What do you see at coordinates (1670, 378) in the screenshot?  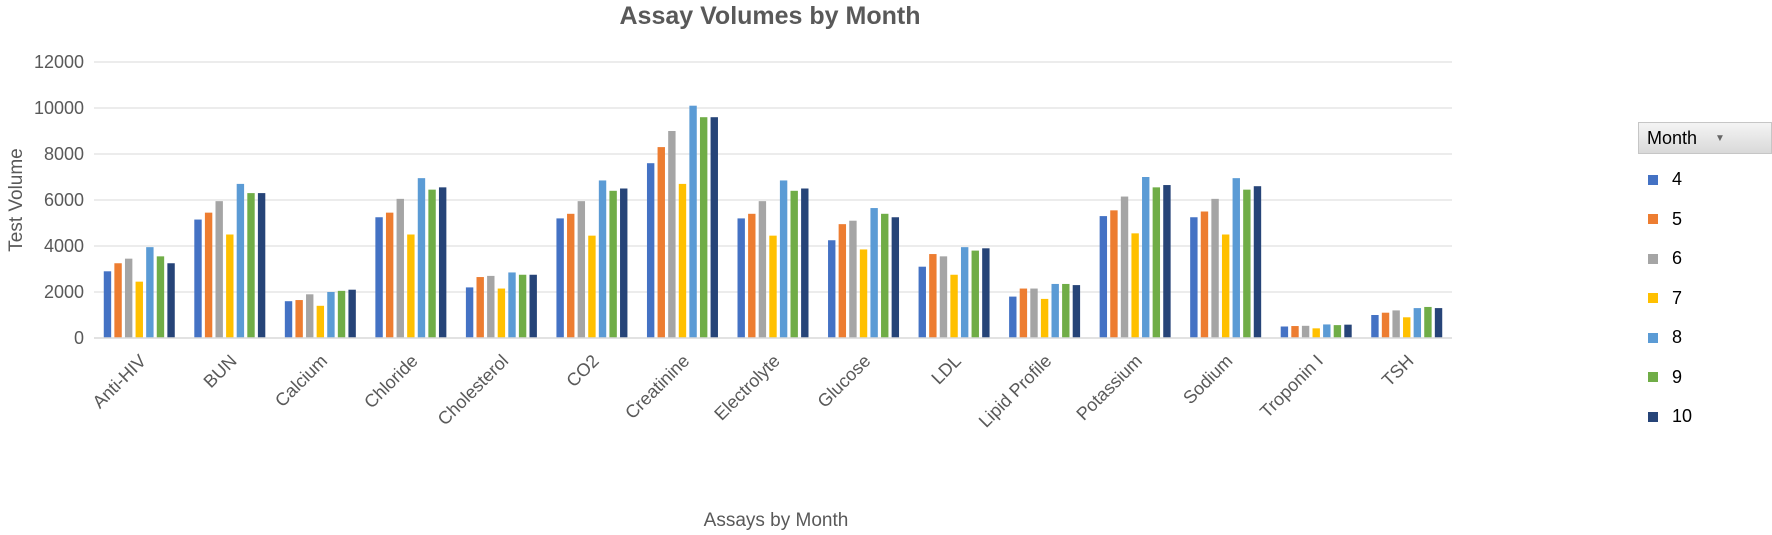 I see `legend-item-month-9: 9` at bounding box center [1670, 378].